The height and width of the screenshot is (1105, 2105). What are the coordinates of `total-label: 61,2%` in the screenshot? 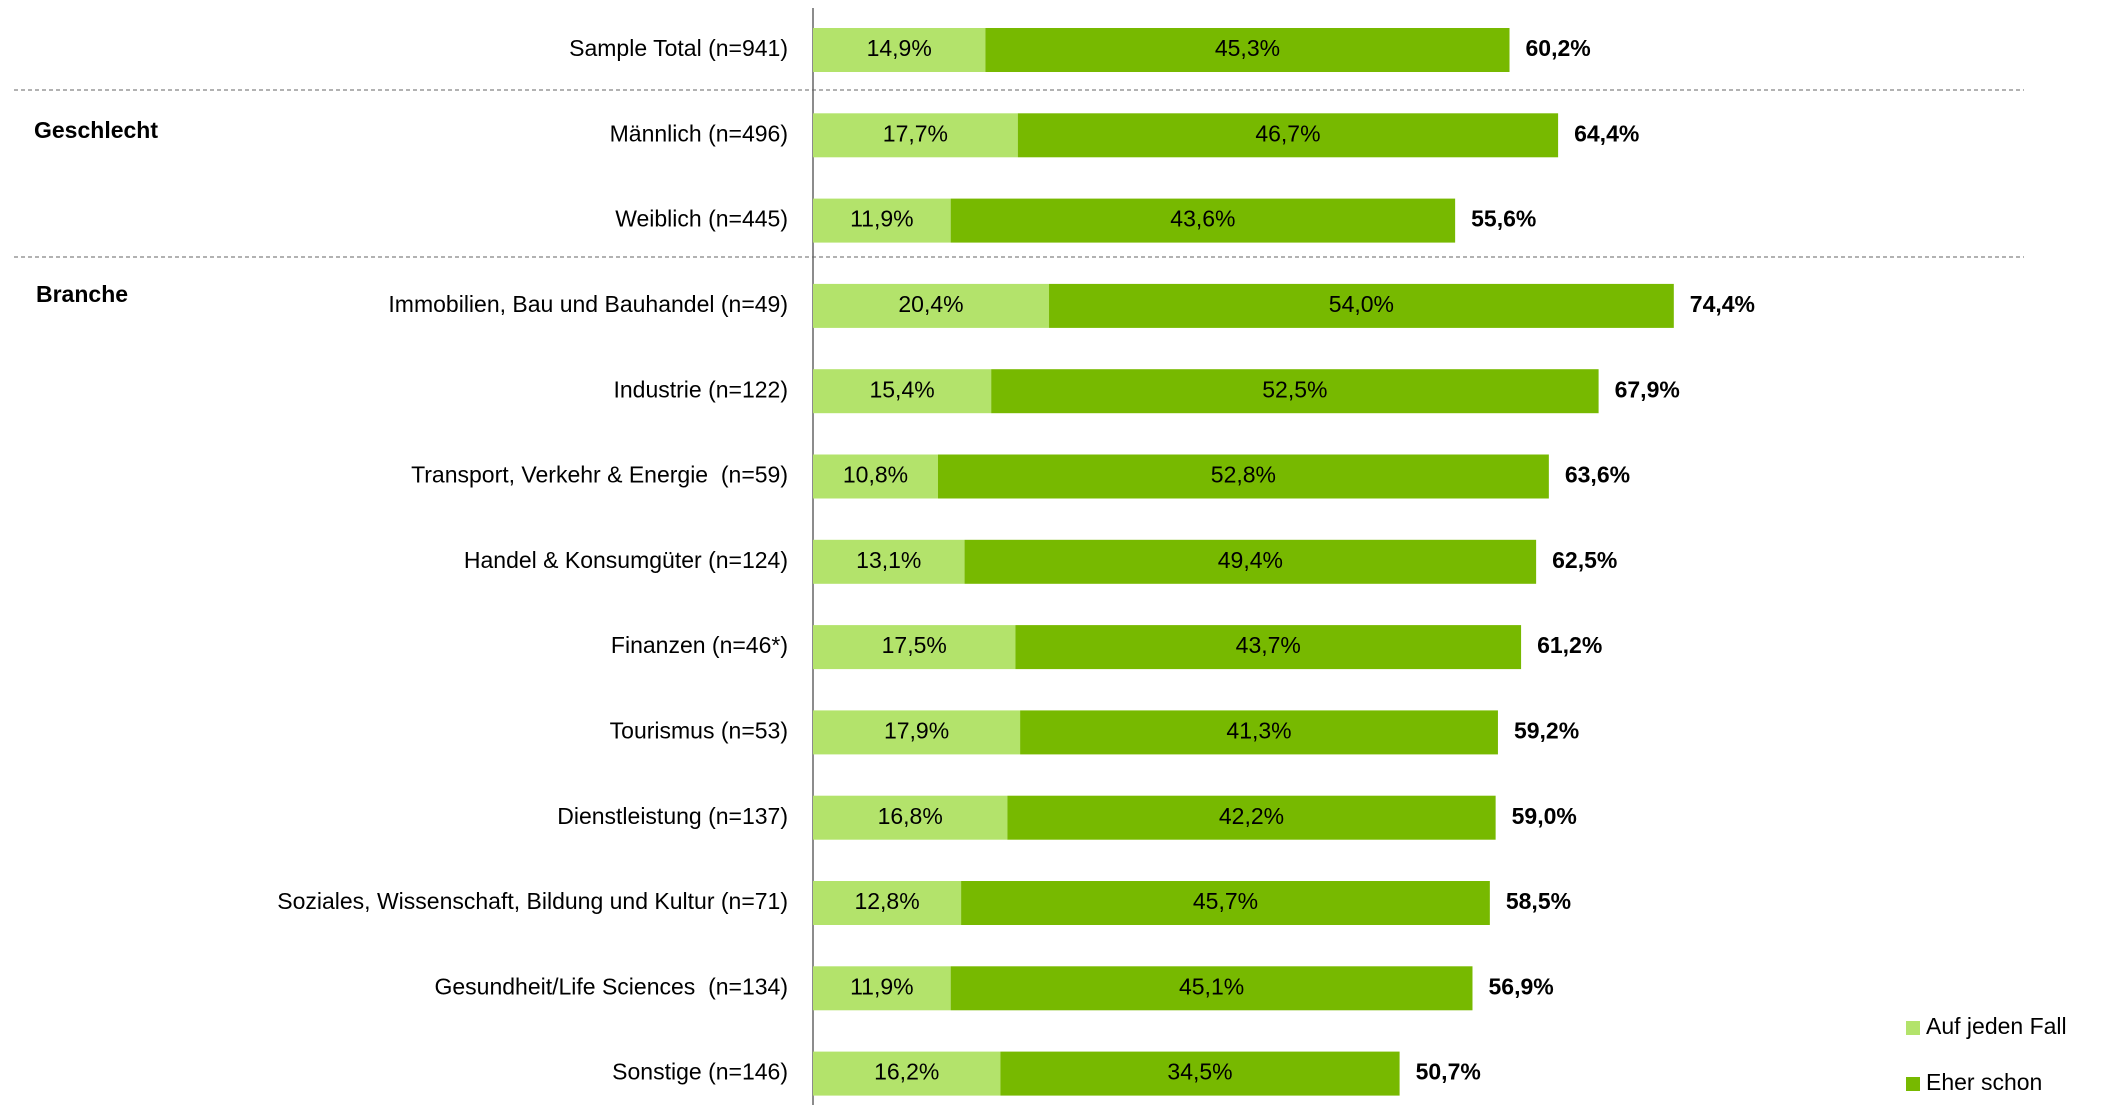 It's located at (1569, 645).